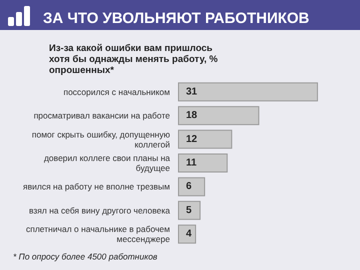 The height and width of the screenshot is (270, 360). I want to click on y-tick-label: явился на работу не вполне трезвым, so click(96, 187).